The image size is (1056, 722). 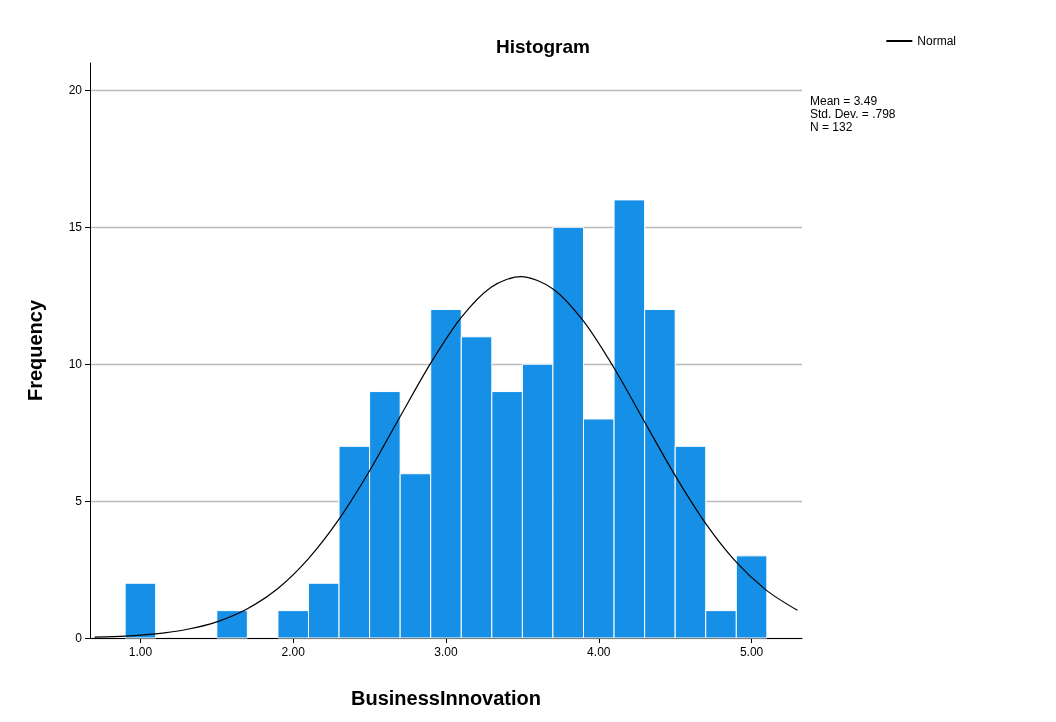 What do you see at coordinates (79, 638) in the screenshot?
I see `y-tick-label: 0` at bounding box center [79, 638].